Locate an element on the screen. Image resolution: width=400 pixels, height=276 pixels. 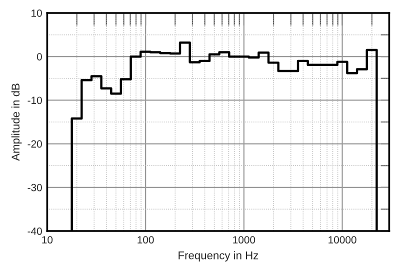
y-tick-label: -20 is located at coordinates (35, 144).